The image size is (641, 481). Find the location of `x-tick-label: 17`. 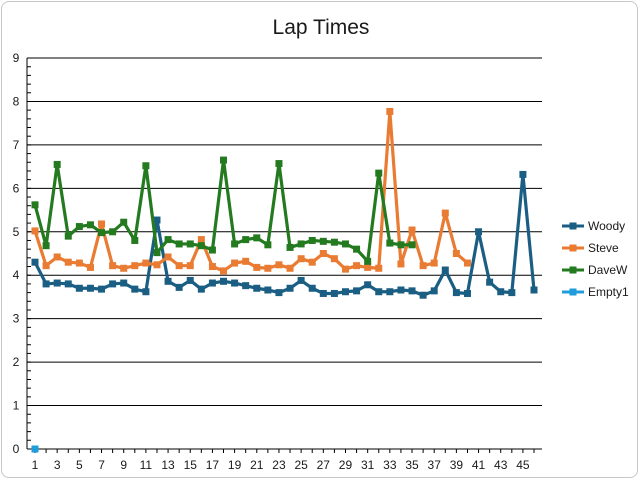

x-tick-label: 17 is located at coordinates (213, 465).